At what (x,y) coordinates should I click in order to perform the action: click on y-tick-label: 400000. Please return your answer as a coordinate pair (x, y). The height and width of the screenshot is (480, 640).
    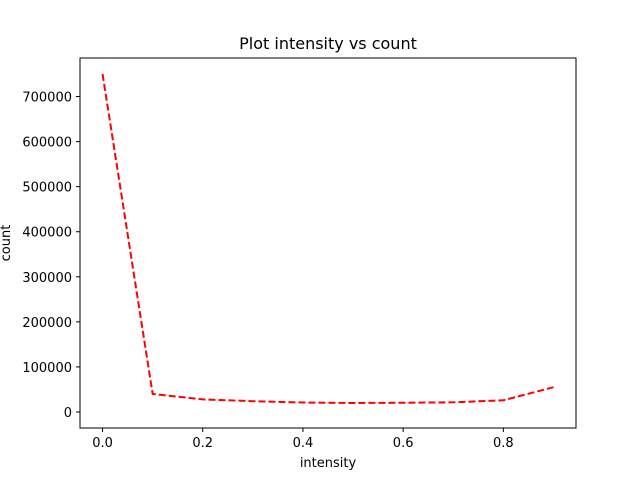
    Looking at the image, I should click on (47, 233).